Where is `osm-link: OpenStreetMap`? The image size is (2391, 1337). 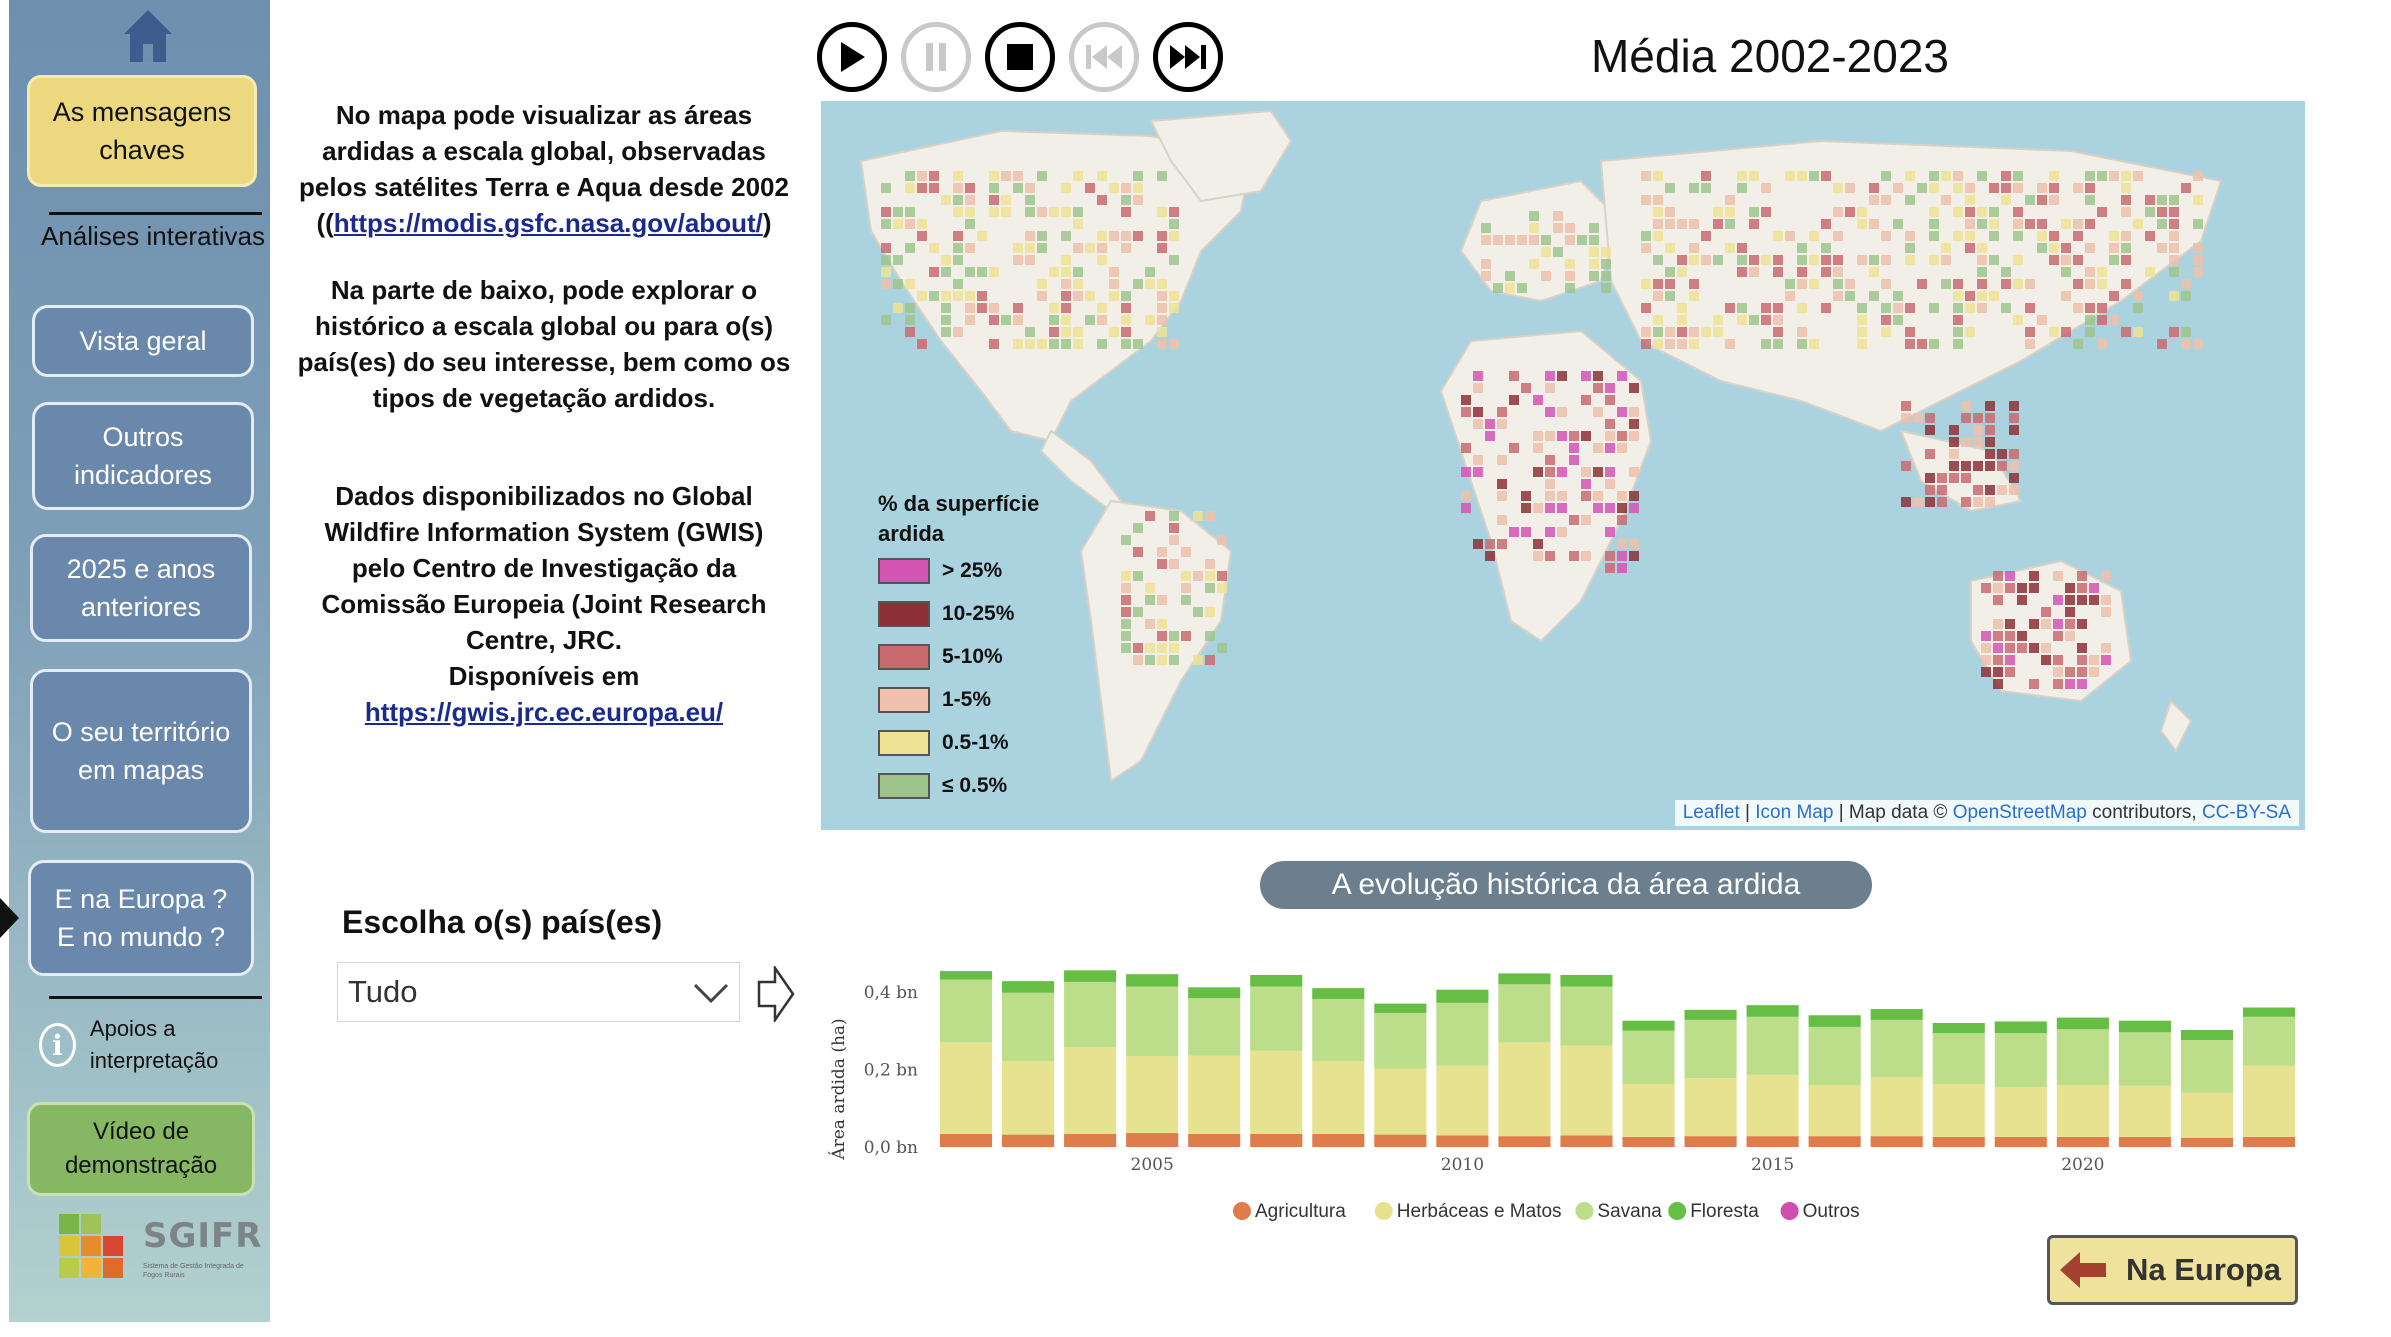
osm-link: OpenStreetMap is located at coordinates (2019, 812).